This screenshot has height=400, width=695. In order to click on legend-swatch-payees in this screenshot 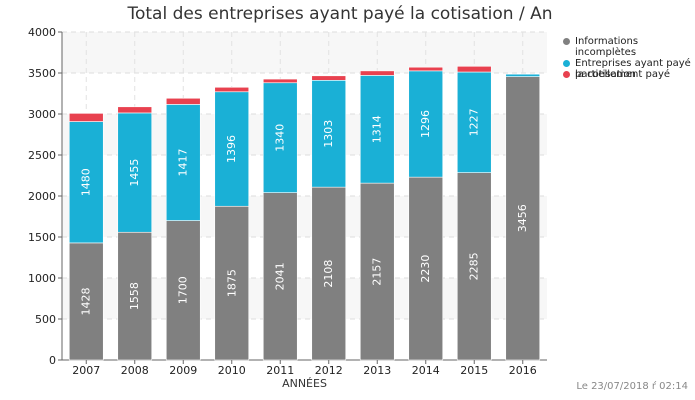, I will do `click(566, 63)`.